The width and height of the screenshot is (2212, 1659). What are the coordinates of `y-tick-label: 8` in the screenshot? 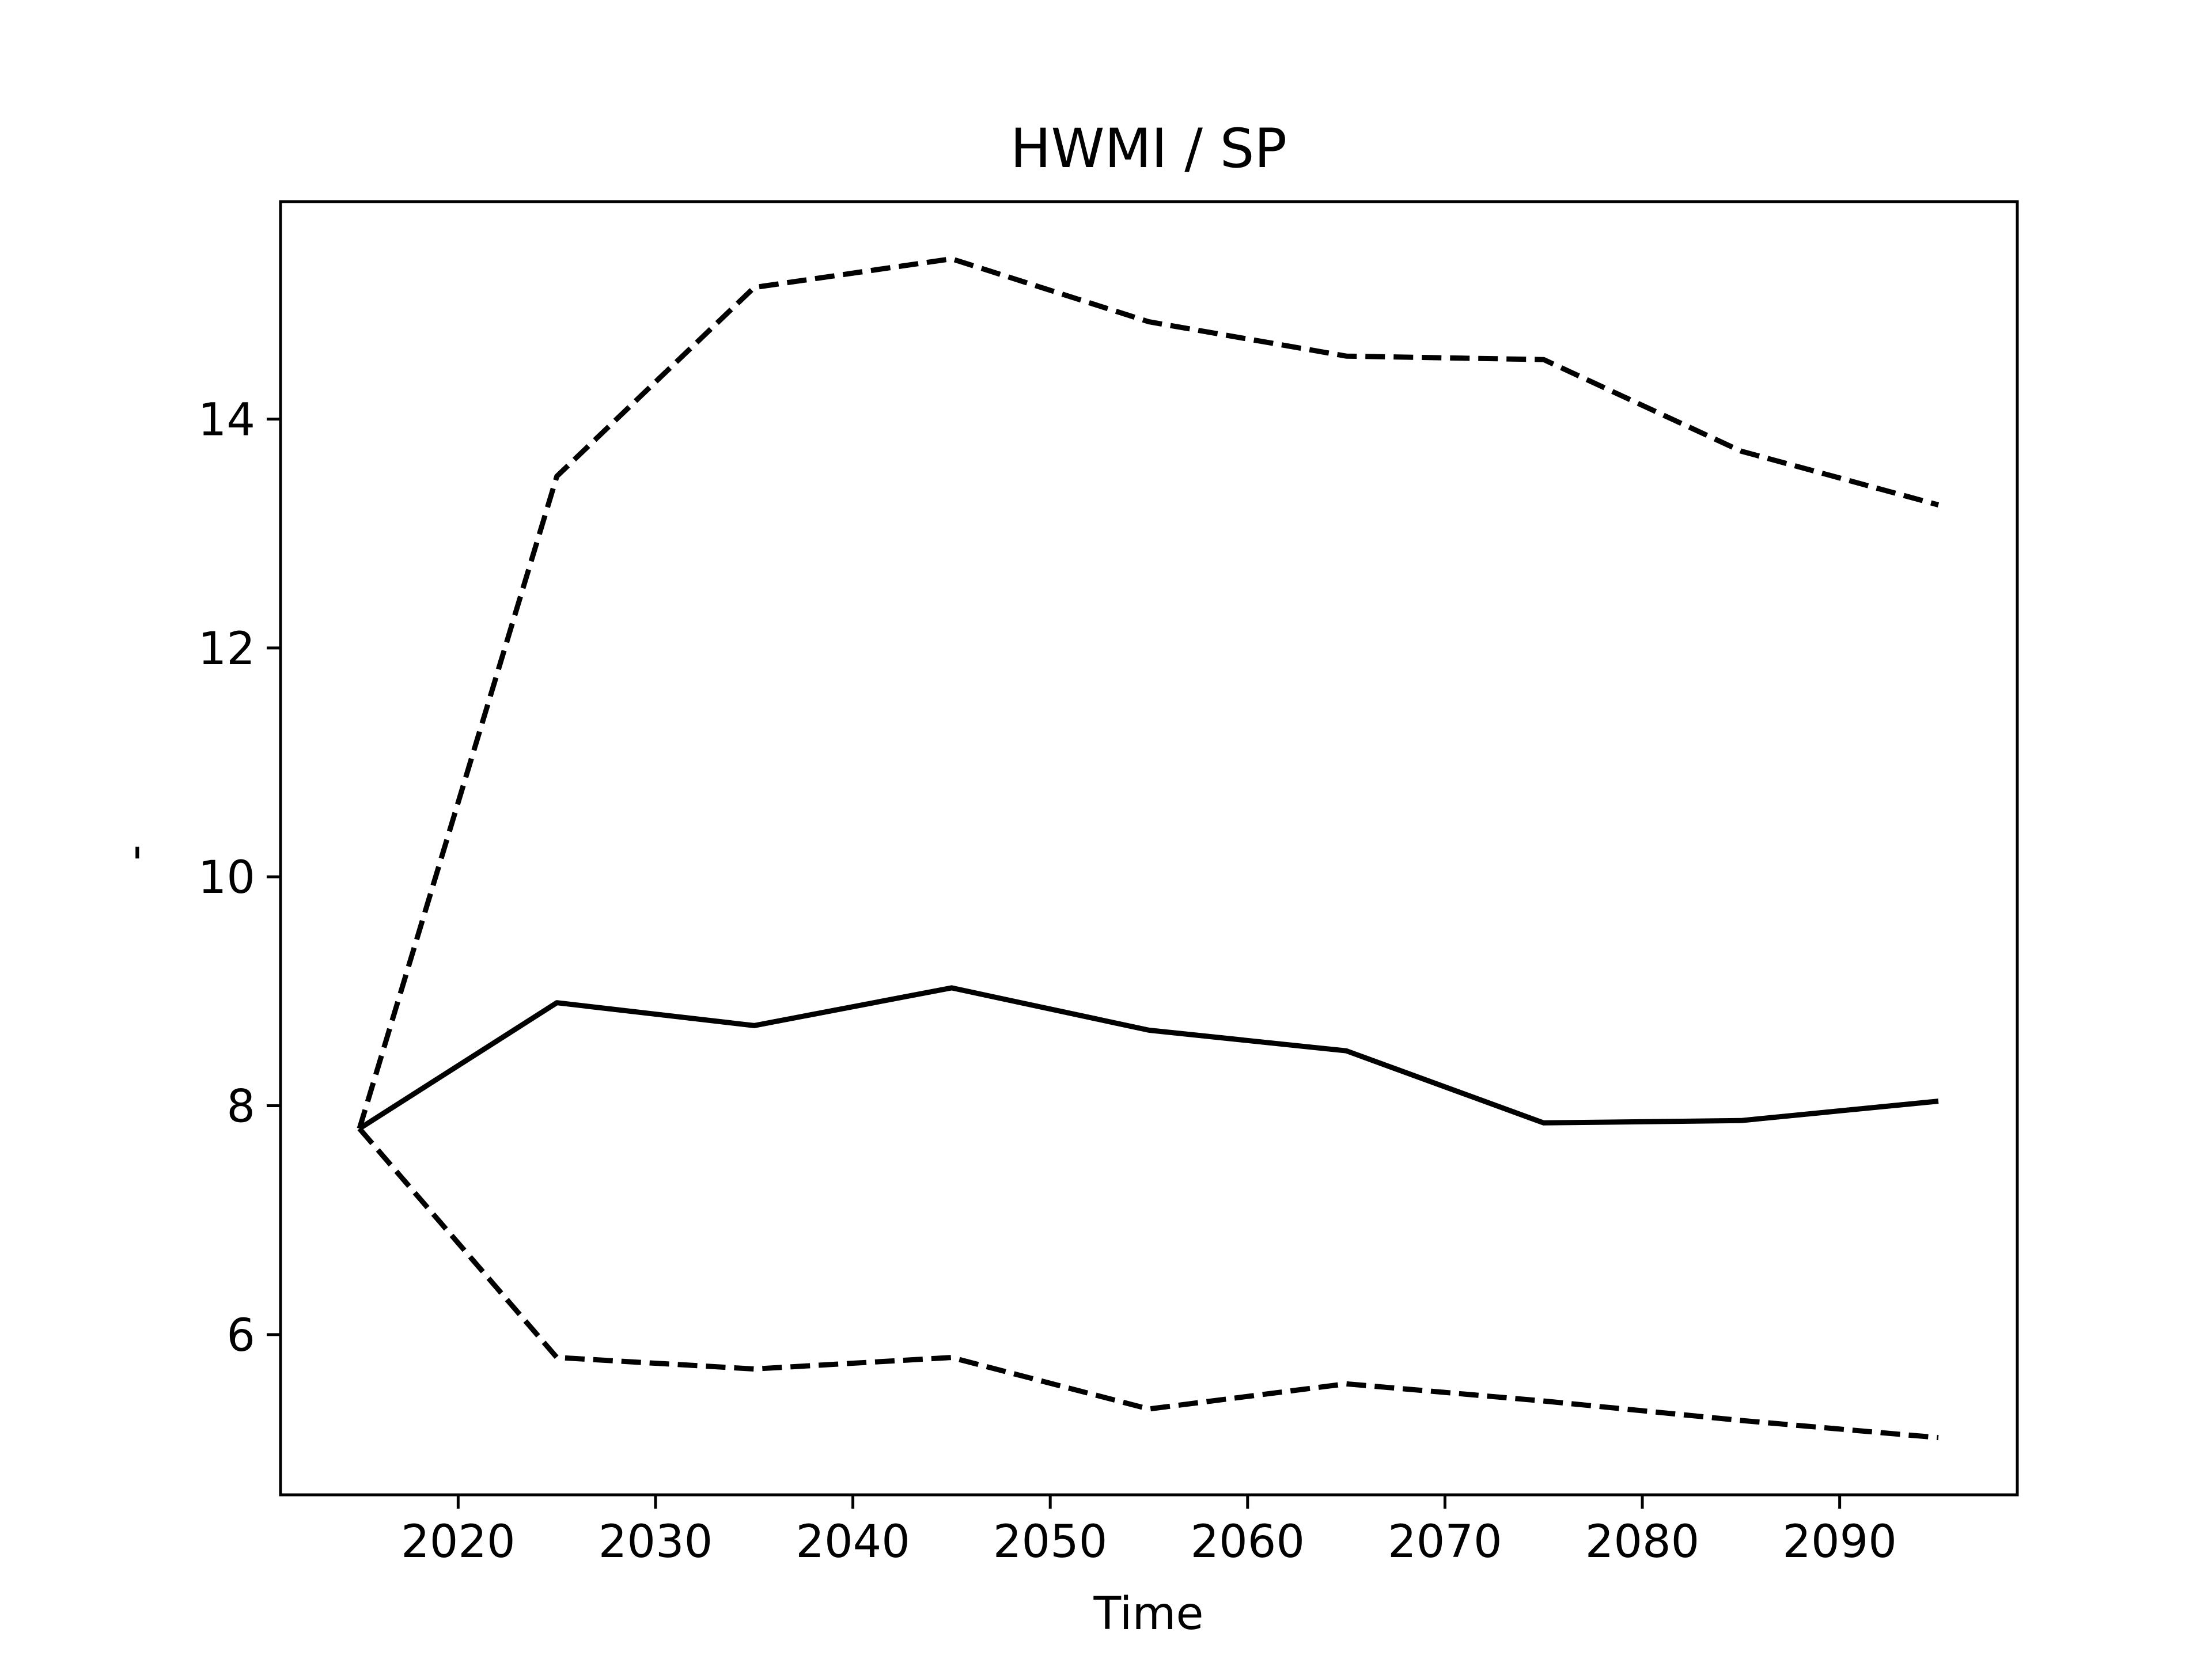 It's located at (240, 1107).